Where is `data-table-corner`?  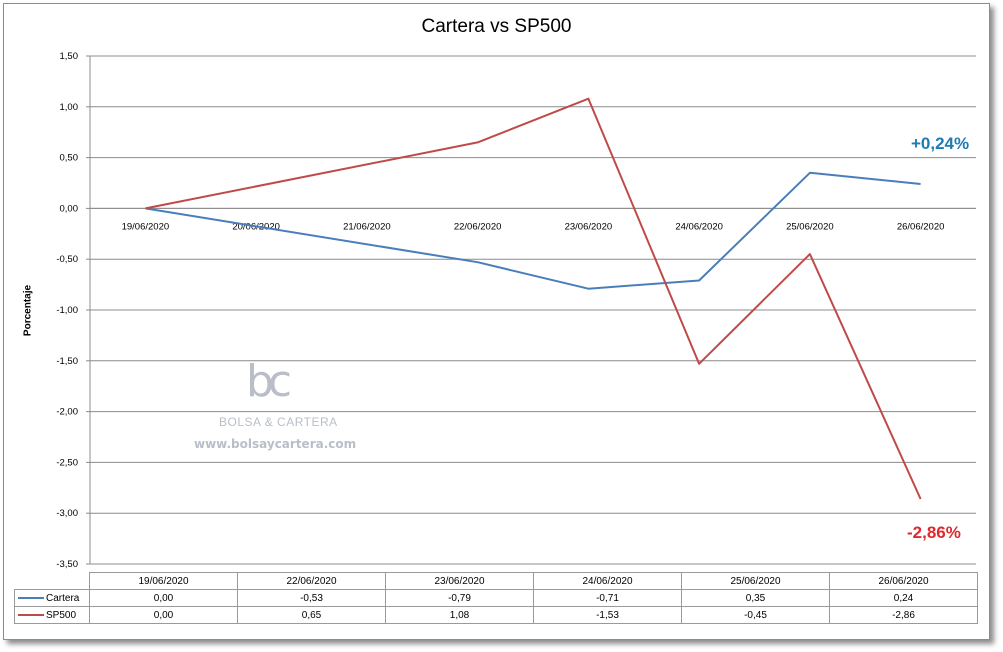
data-table-corner is located at coordinates (52, 581).